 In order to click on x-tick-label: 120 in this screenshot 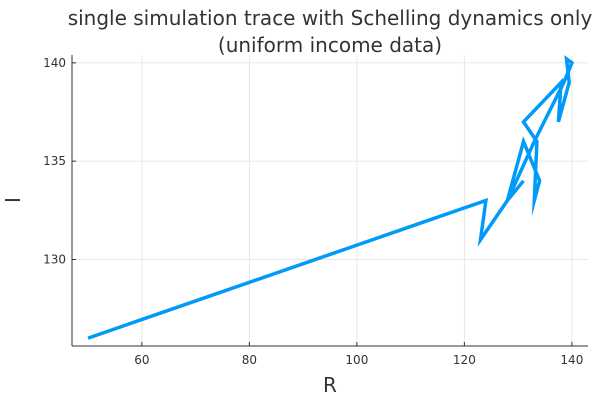, I will do `click(464, 360)`.